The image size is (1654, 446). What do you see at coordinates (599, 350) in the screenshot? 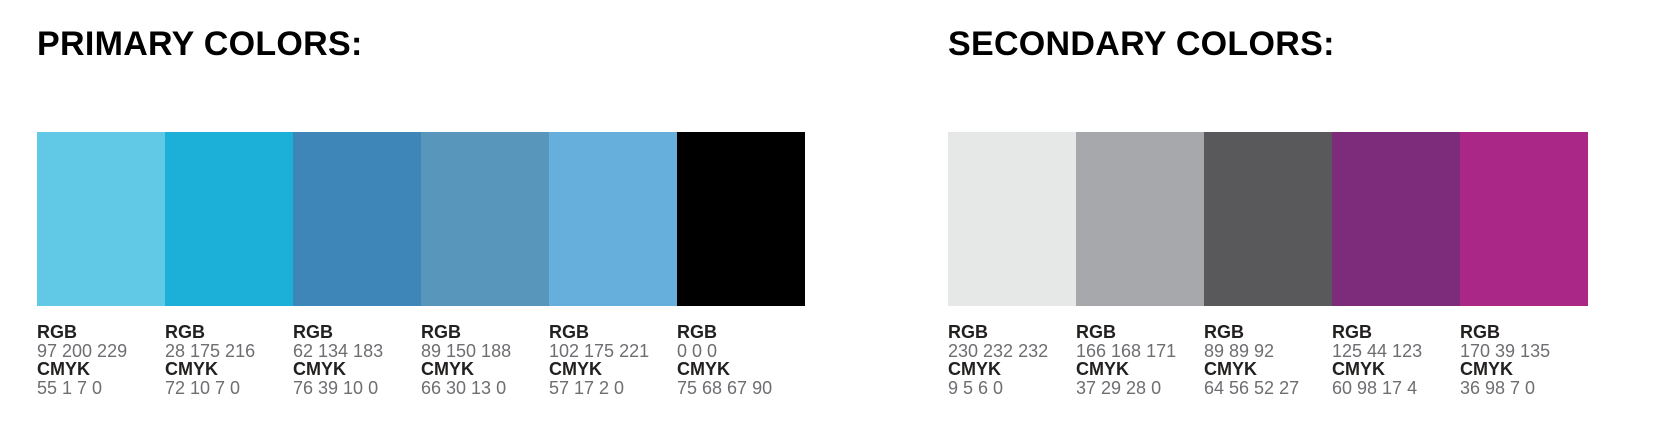
I see `rgb-value: 102 175 221` at bounding box center [599, 350].